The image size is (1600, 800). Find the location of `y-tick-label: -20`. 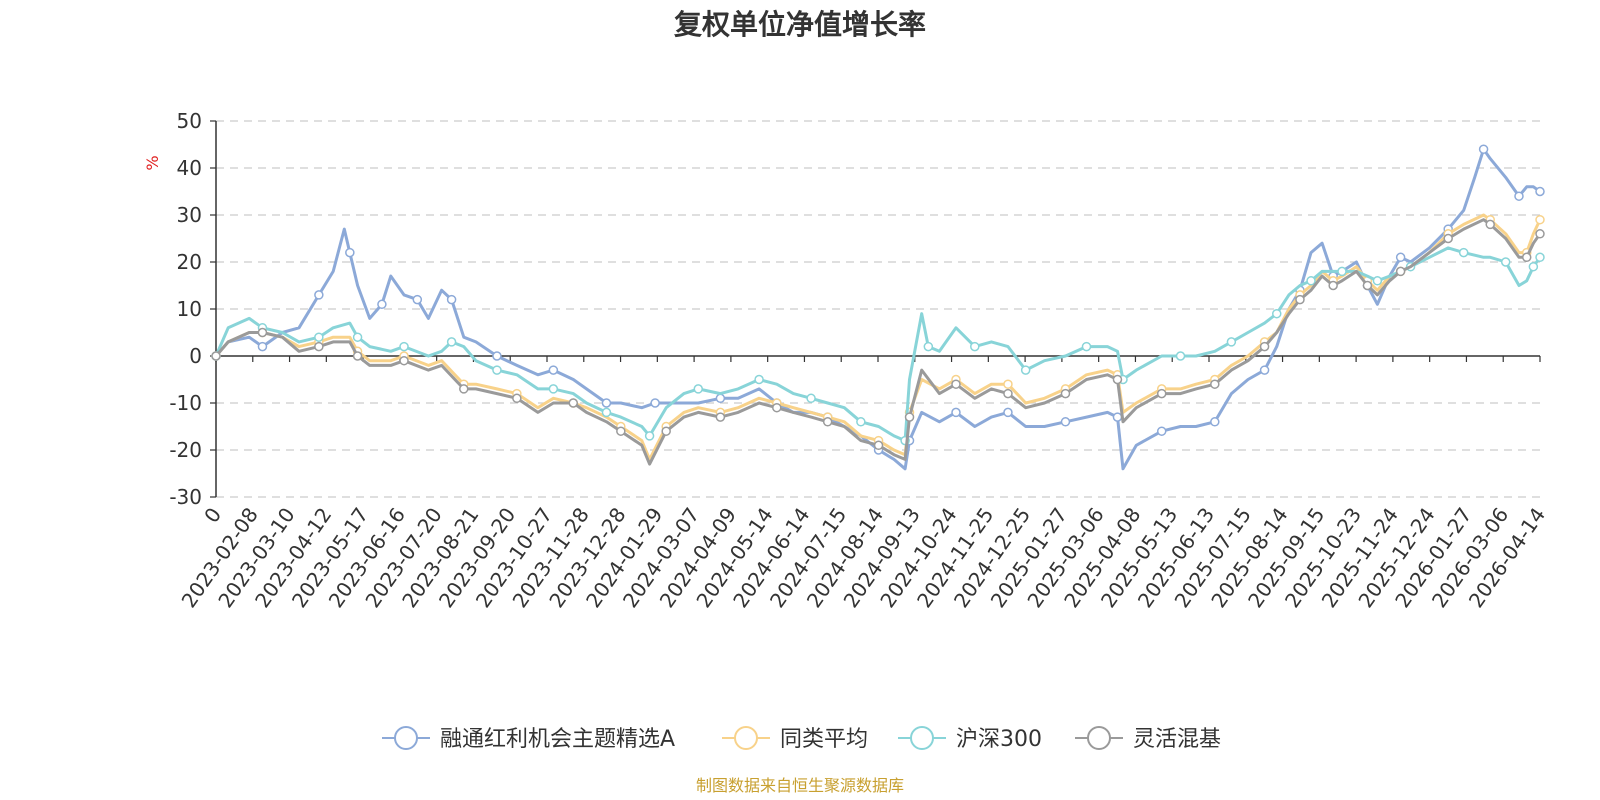

y-tick-label: -20 is located at coordinates (185, 450).